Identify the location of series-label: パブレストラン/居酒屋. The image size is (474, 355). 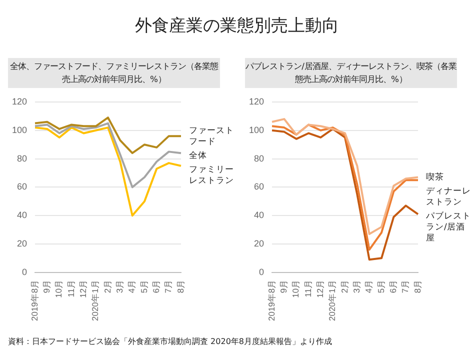
(448, 227).